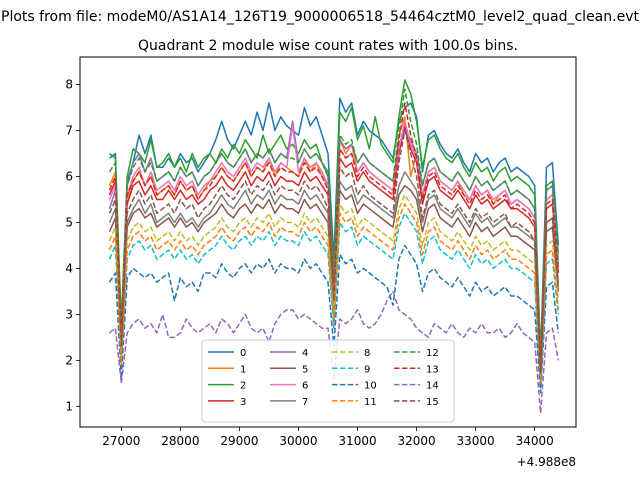 The image size is (640, 480). I want to click on x-tick-label: 32000, so click(416, 441).